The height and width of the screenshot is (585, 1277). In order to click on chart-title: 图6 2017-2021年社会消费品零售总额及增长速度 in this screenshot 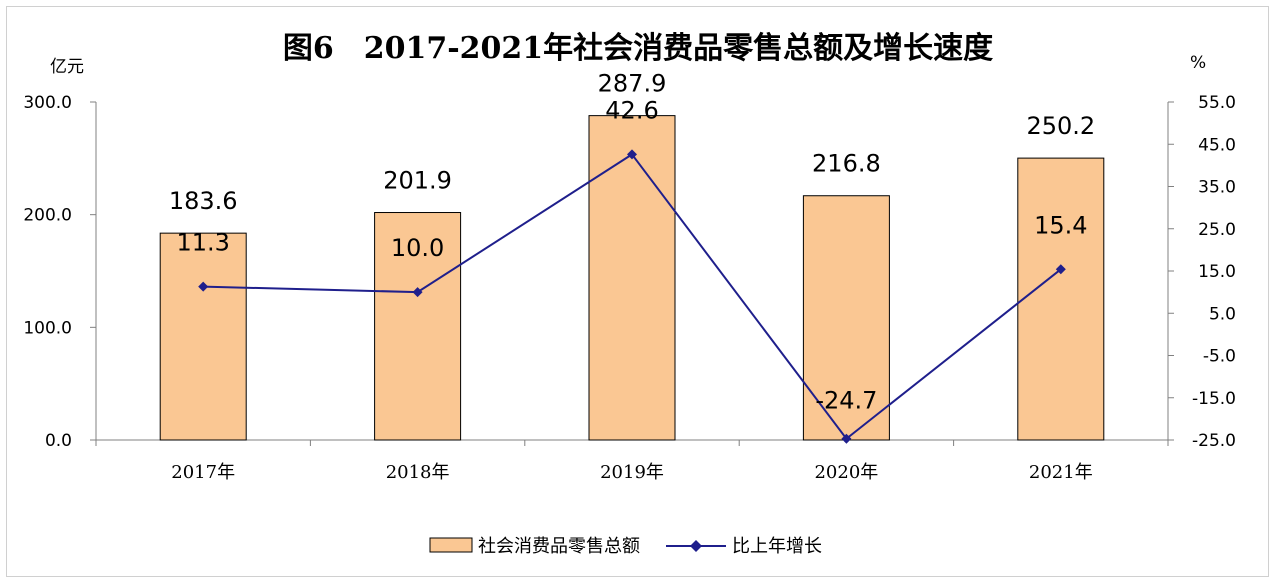, I will do `click(638, 48)`.